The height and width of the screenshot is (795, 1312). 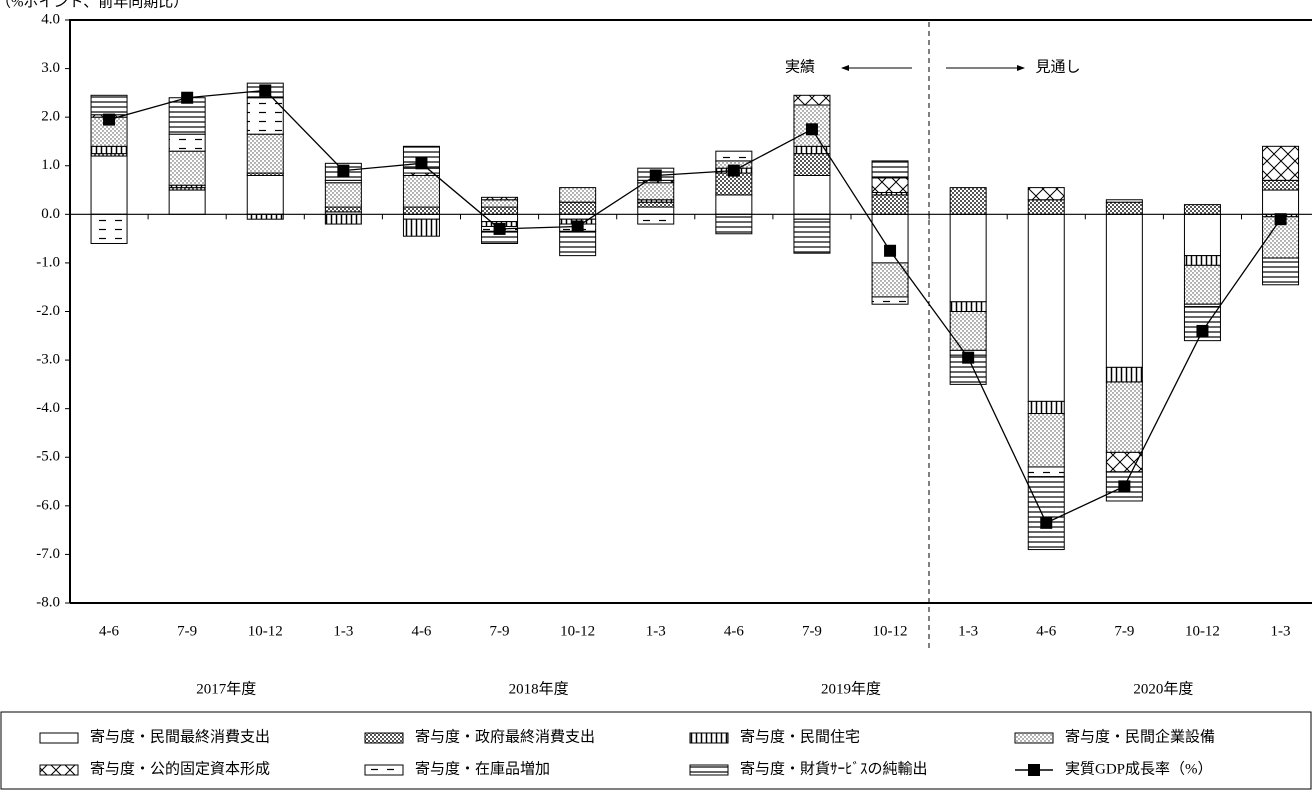 What do you see at coordinates (48, 262) in the screenshot?
I see `y-tick-label: -1.0` at bounding box center [48, 262].